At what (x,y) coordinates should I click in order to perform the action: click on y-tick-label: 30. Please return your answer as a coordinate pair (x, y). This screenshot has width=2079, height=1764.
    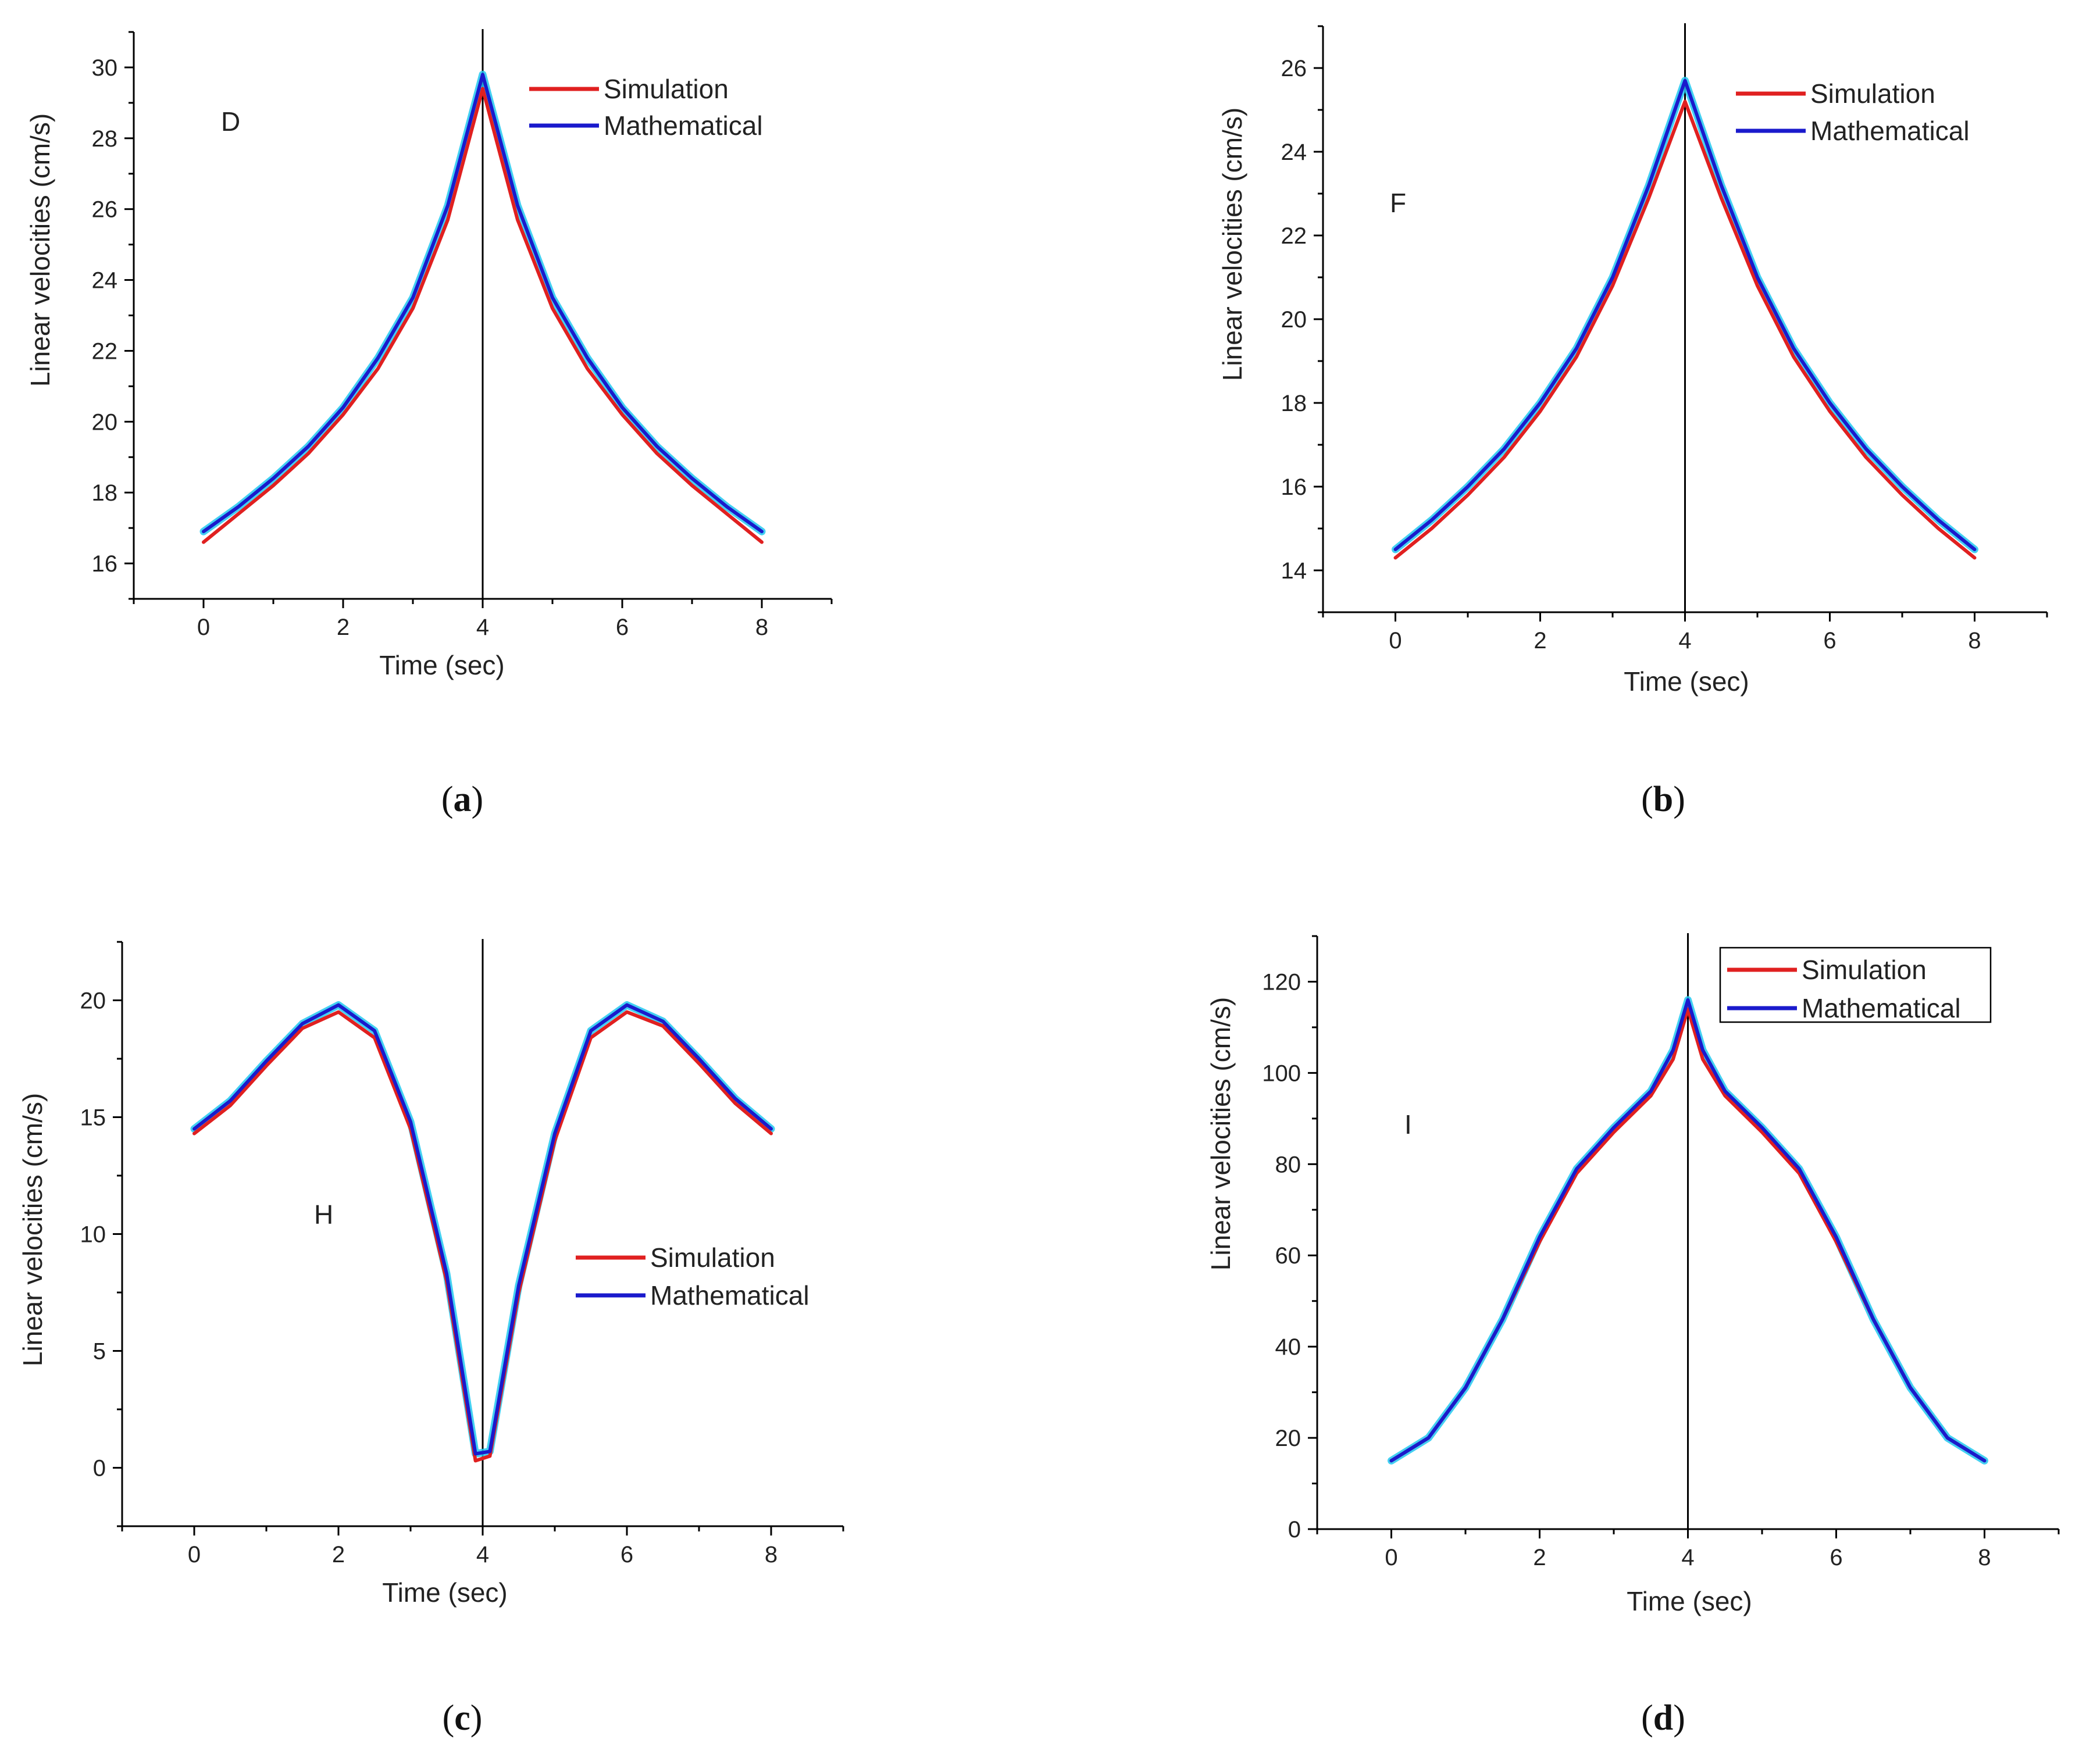
    Looking at the image, I should click on (105, 68).